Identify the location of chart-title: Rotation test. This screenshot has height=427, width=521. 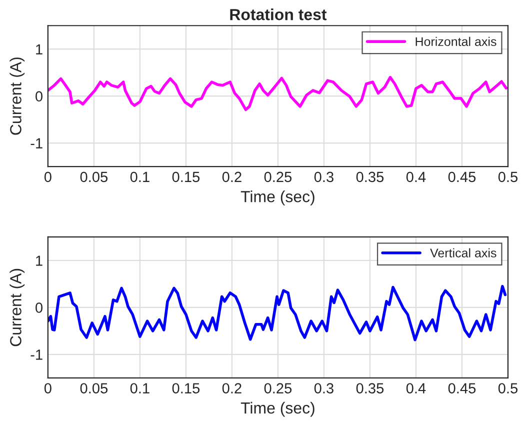
(278, 14).